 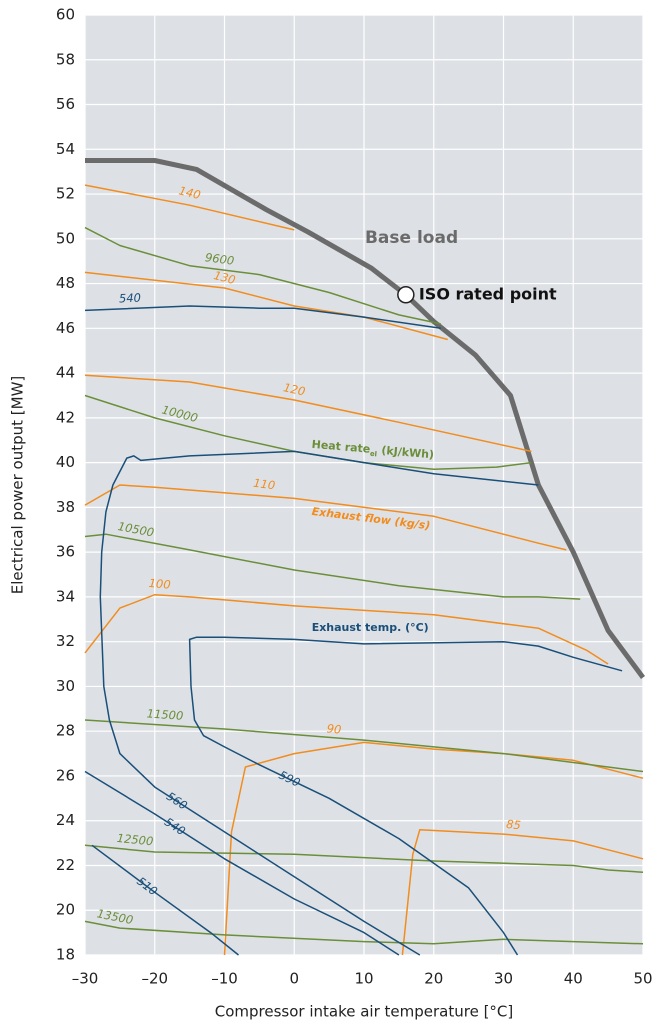 What do you see at coordinates (224, 979) in the screenshot?
I see `x-tick-label: –10` at bounding box center [224, 979].